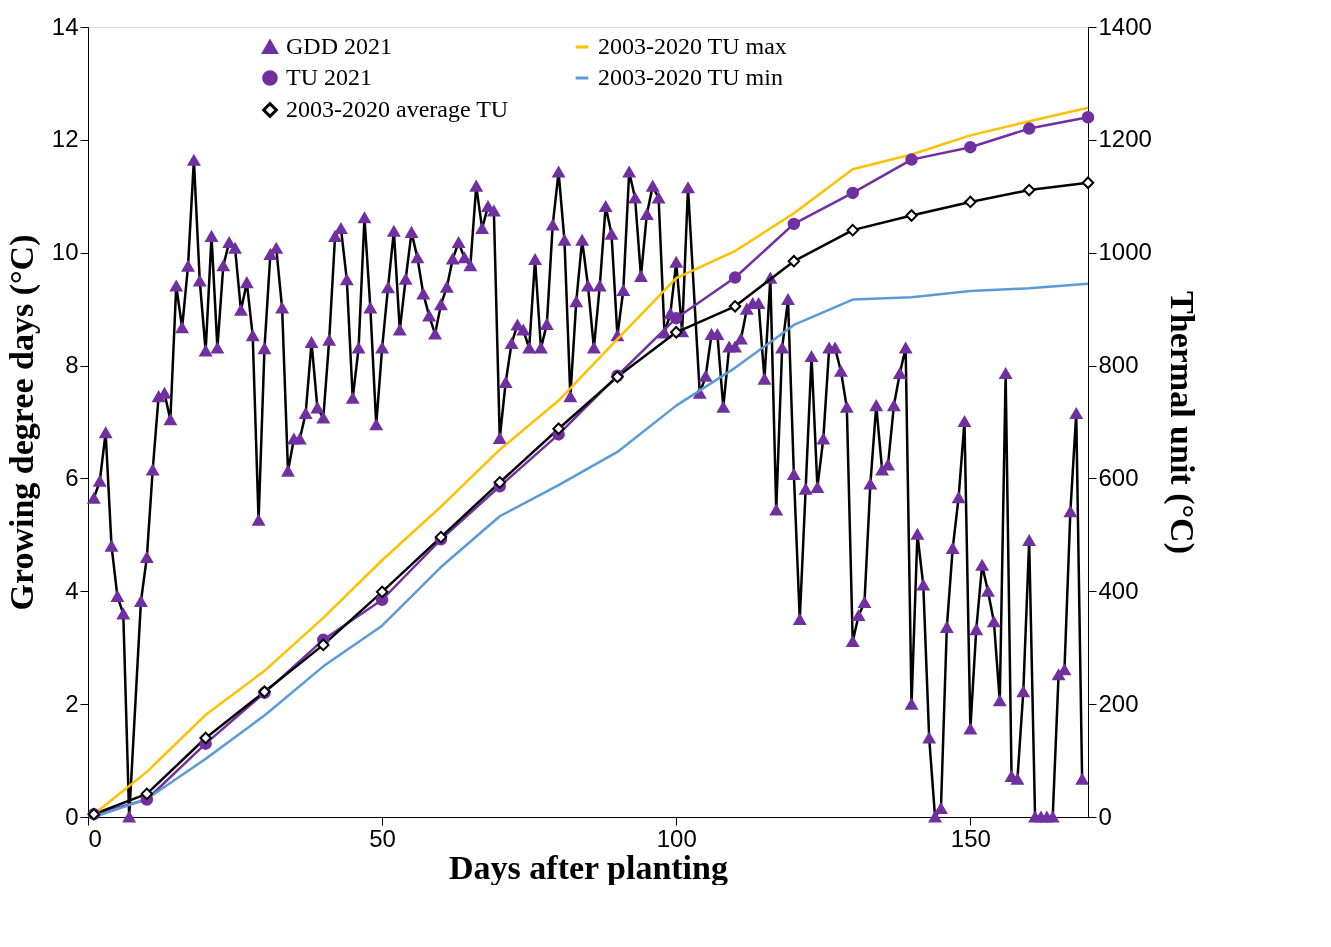  I want to click on legend-label: GDD 2021, so click(339, 46).